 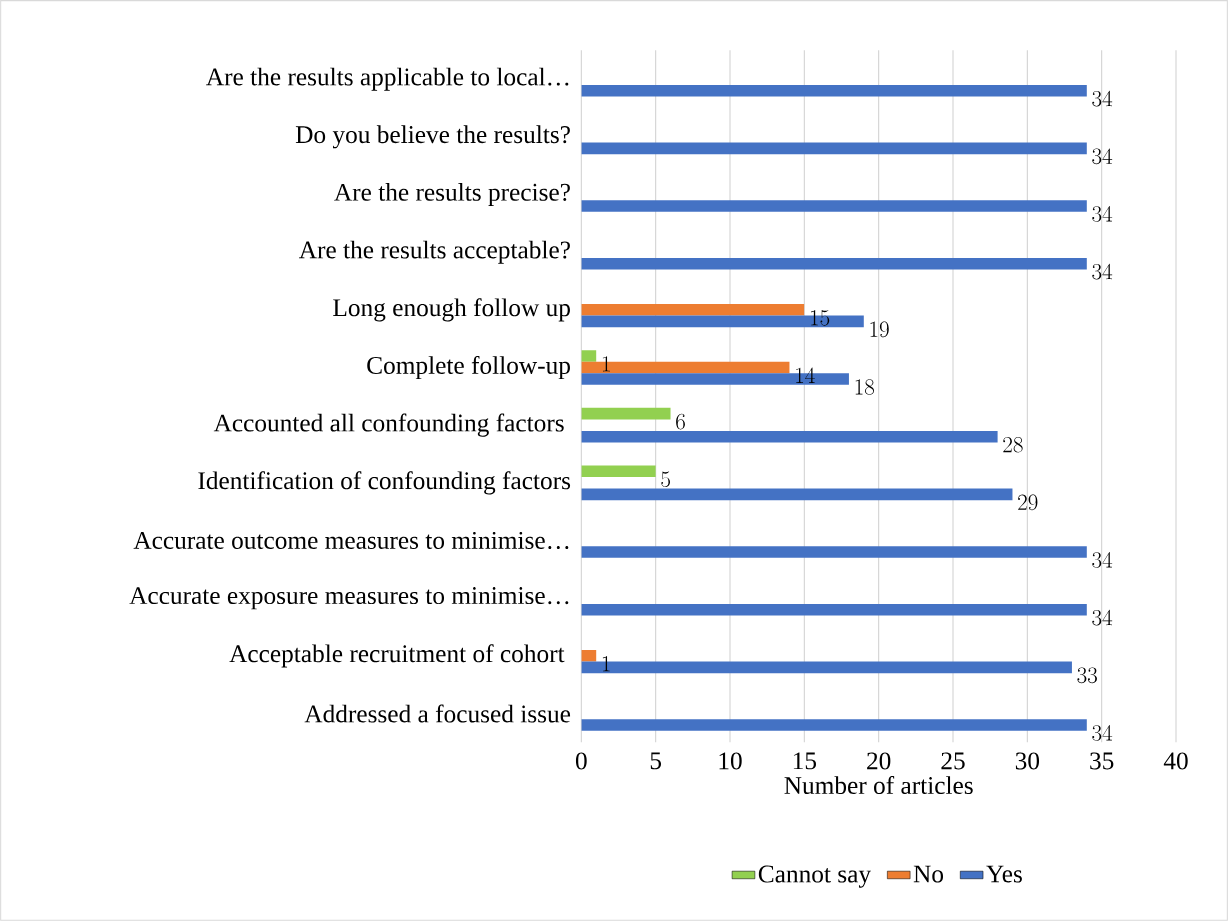 What do you see at coordinates (1175, 761) in the screenshot?
I see `x-tick-label: 40` at bounding box center [1175, 761].